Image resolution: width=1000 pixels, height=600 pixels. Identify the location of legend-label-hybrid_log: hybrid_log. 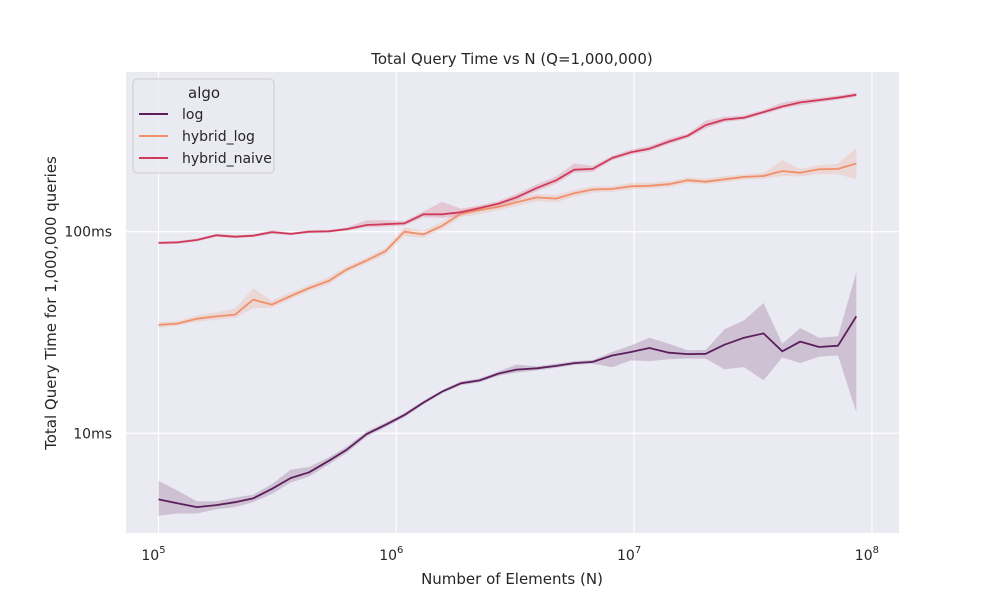
(218, 137).